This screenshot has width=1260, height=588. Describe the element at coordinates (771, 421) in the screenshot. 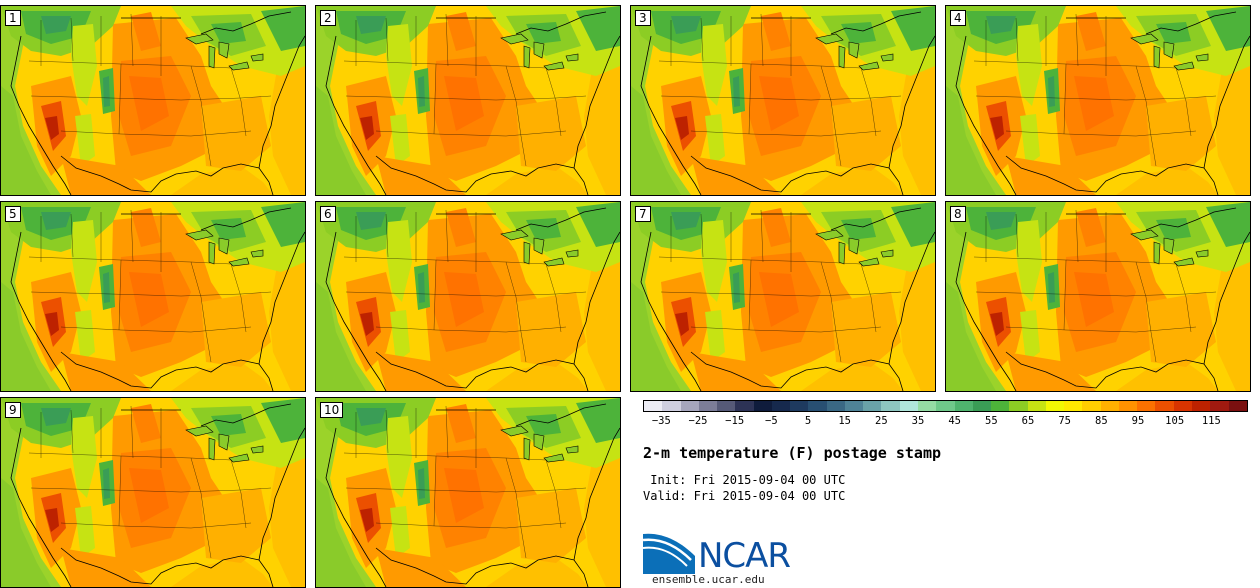

I see `colorbar-tick: −5` at that location.